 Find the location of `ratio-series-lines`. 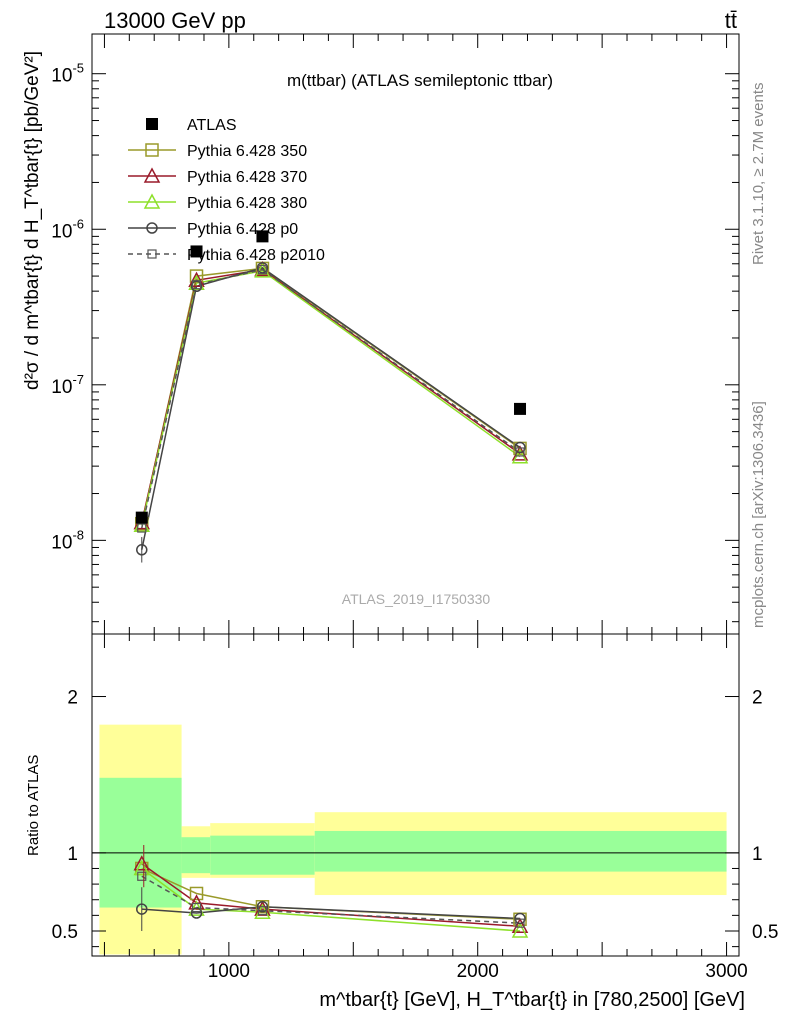

ratio-series-lines is located at coordinates (331, 897).